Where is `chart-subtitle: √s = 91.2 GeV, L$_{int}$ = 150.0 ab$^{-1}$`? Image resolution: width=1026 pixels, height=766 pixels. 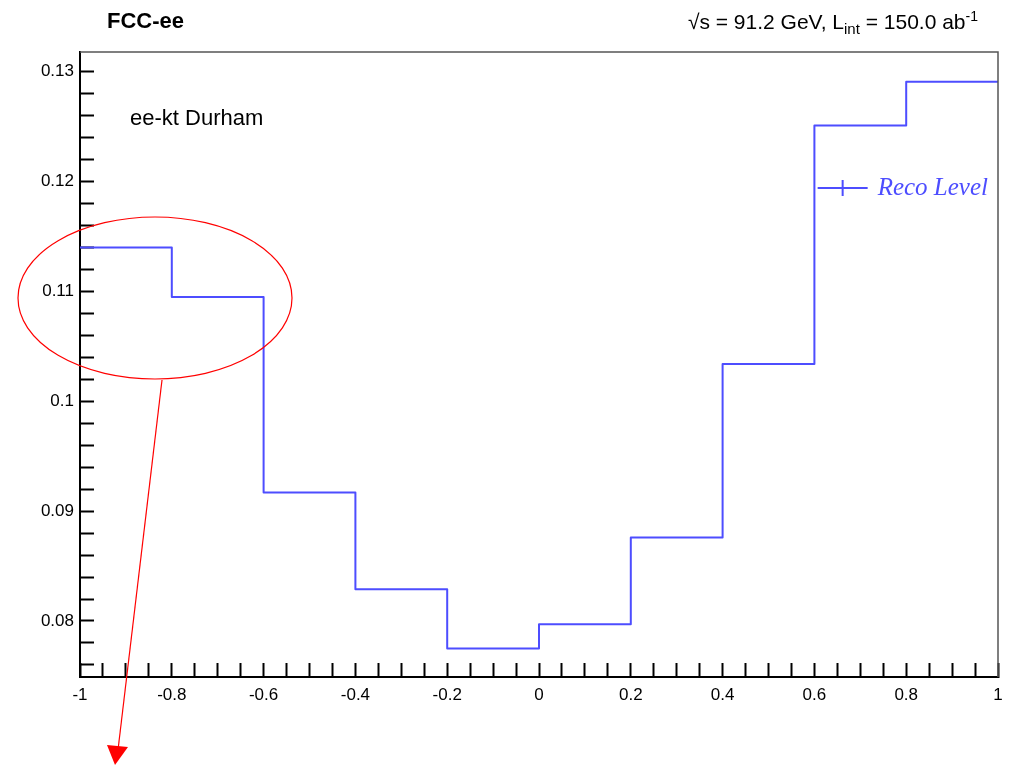
chart-subtitle: √s = 91.2 GeV, L$_{int}$ = 150.0 ab$^{-1}$ is located at coordinates (832, 23).